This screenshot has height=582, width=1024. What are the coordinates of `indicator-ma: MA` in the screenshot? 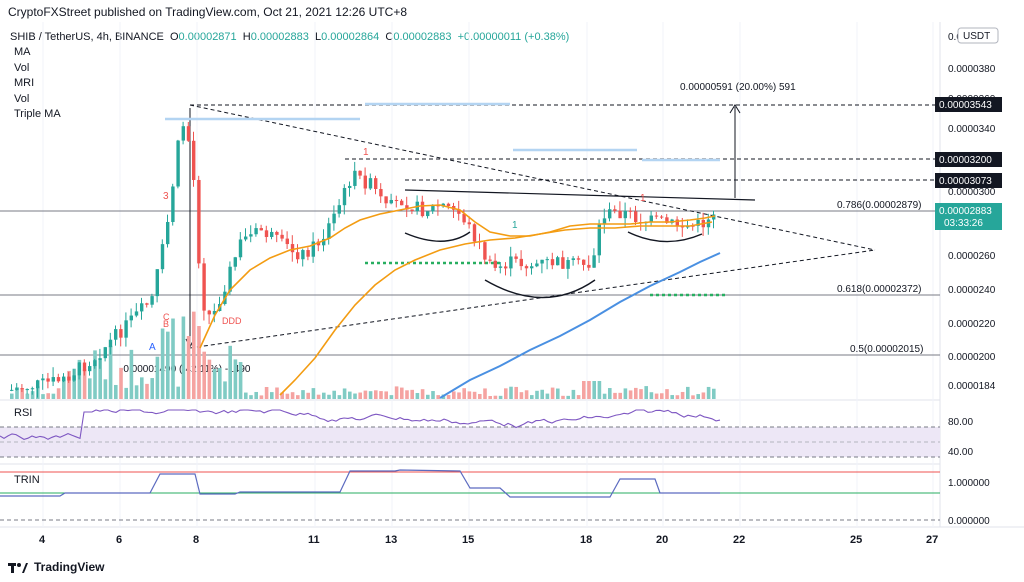 It's located at (22, 52).